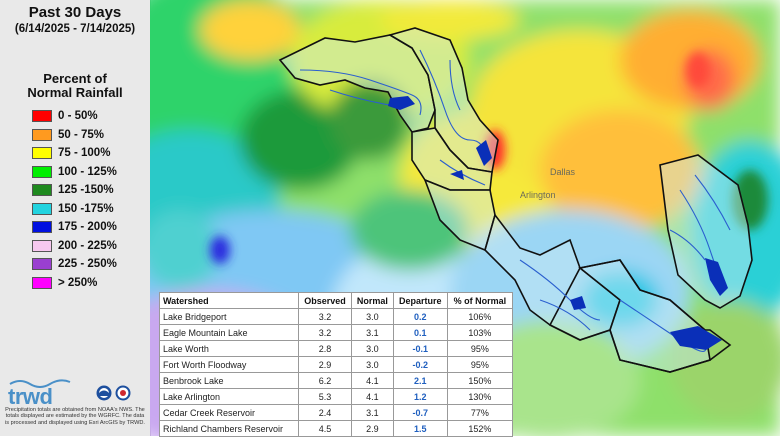  Describe the element at coordinates (87, 245) in the screenshot. I see `legend-label: 200 - 225%` at that location.